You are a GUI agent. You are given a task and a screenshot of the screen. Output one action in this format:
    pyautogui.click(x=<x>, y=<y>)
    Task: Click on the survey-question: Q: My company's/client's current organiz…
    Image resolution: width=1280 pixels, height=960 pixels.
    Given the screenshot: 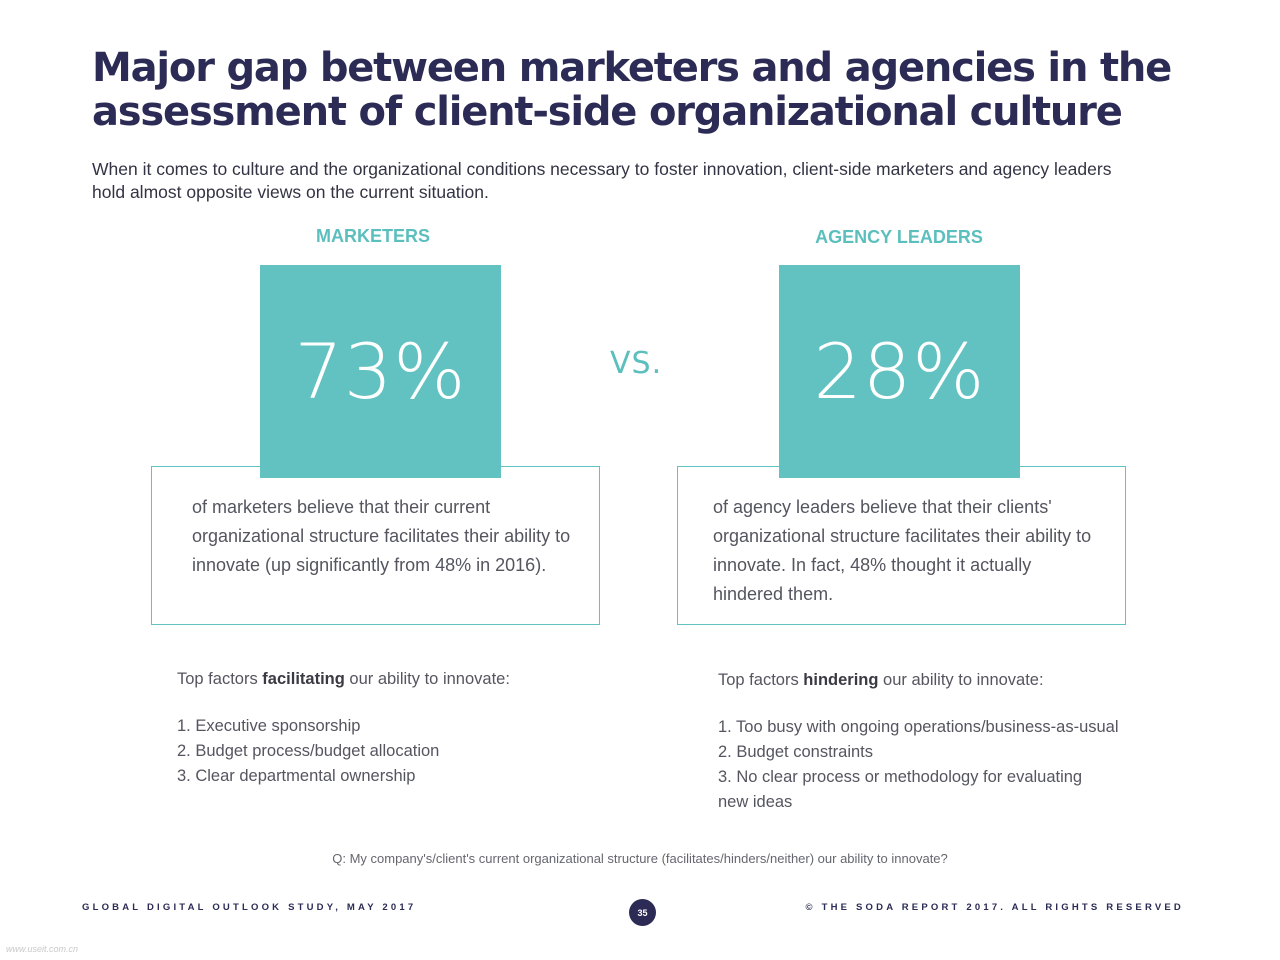 What is the action you would take?
    pyautogui.click(x=640, y=858)
    